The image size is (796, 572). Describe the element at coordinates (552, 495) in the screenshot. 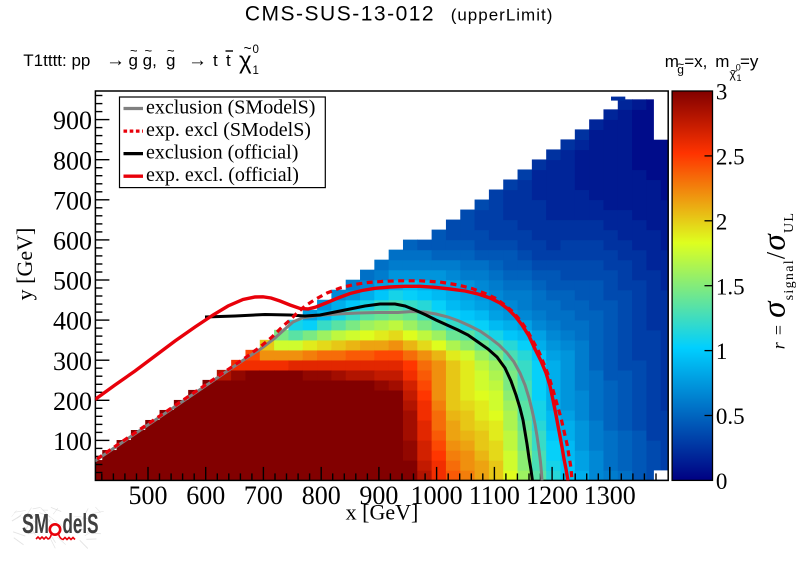

I see `svg-text: 1200` at that location.